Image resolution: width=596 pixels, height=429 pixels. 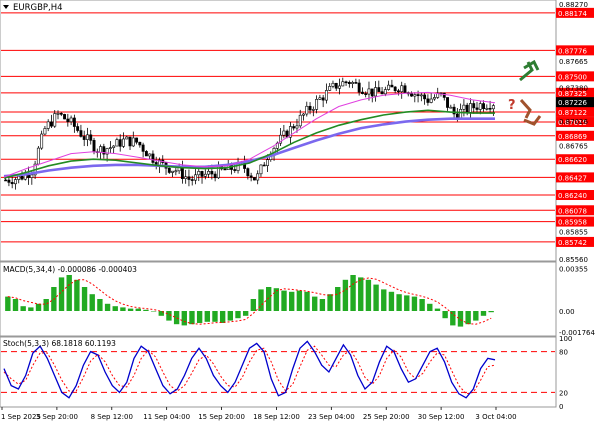 What do you see at coordinates (525, 108) in the screenshot?
I see `down-arrow-icon` at bounding box center [525, 108].